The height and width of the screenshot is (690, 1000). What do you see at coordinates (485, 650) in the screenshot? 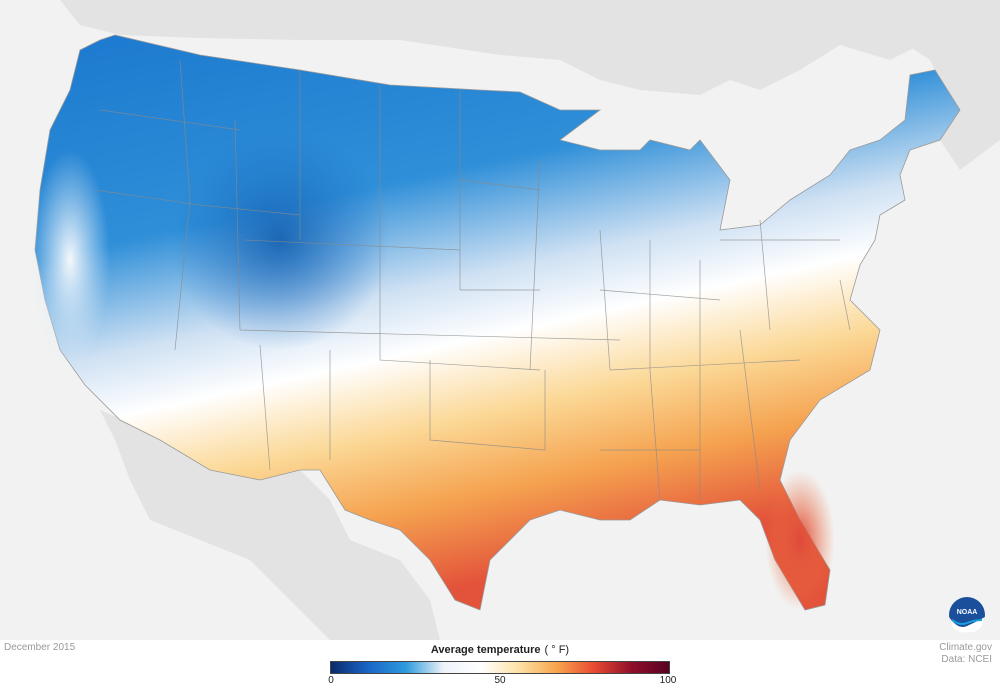
I see `legend-title: Average temperature` at bounding box center [485, 650].